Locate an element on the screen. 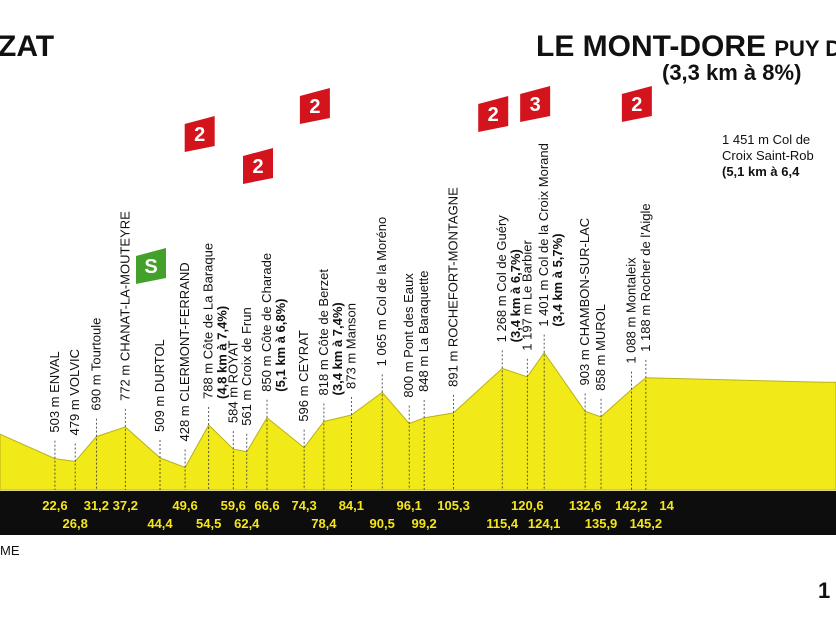  waypoint-label: 732 m CHARBONNIÈRES-LES-VARENNES is located at coordinates (0, 276).